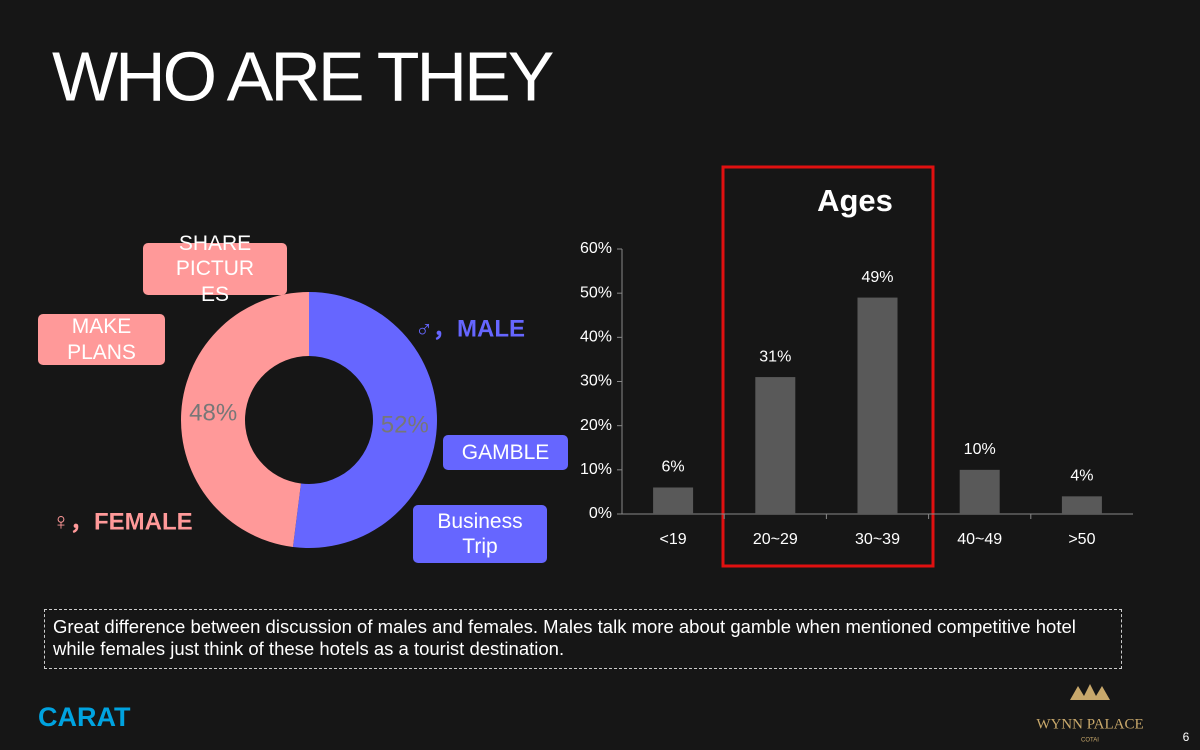 This screenshot has height=750, width=1200. I want to click on y-tick-label: 30%, so click(596, 381).